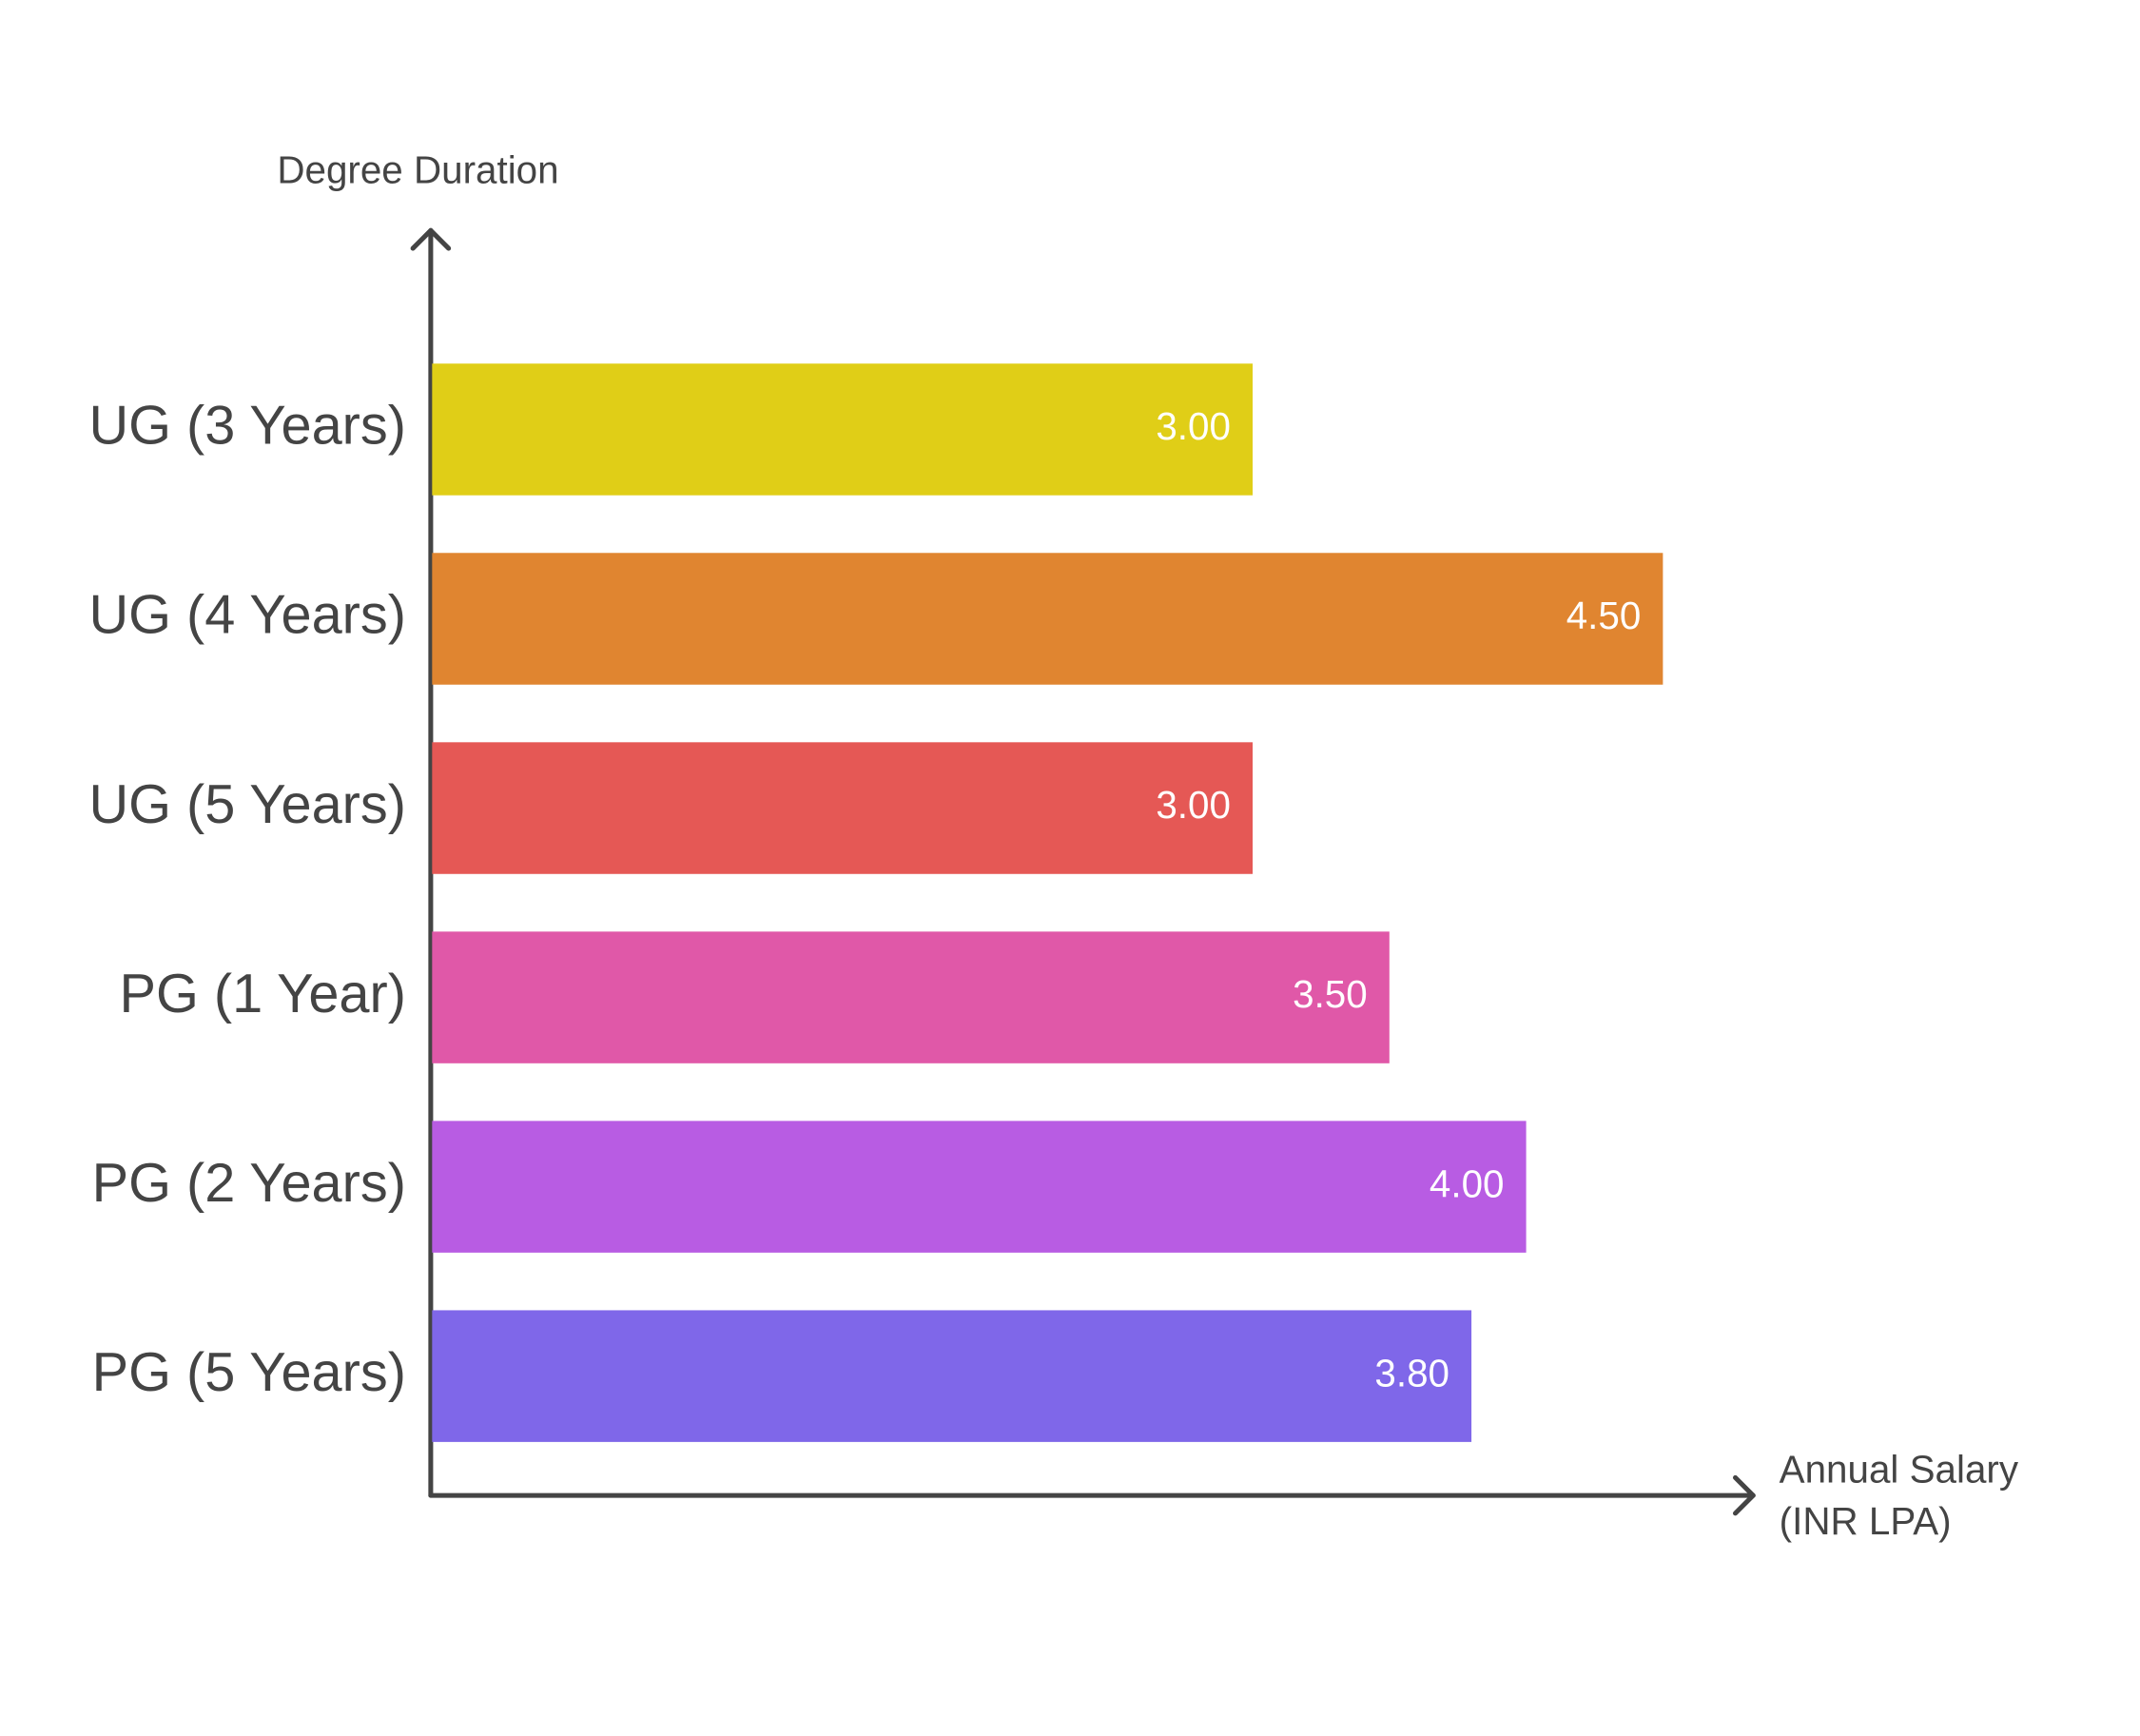 Image resolution: width=2140 pixels, height=1736 pixels. What do you see at coordinates (1467, 1183) in the screenshot?
I see `value-label: 4.00` at bounding box center [1467, 1183].